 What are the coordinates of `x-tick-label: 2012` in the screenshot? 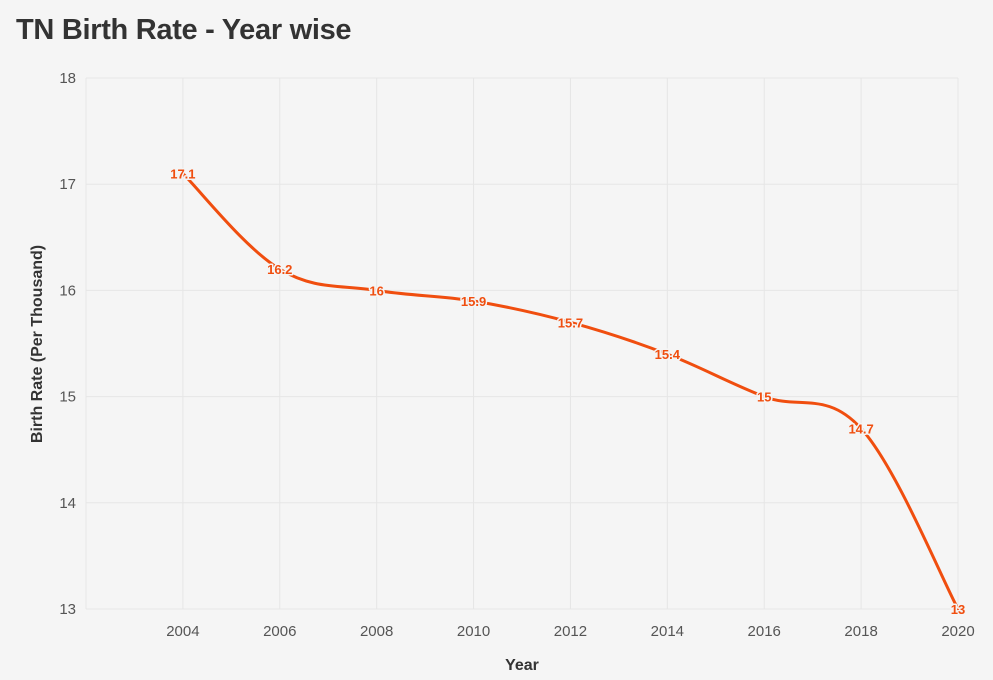 It's located at (570, 631).